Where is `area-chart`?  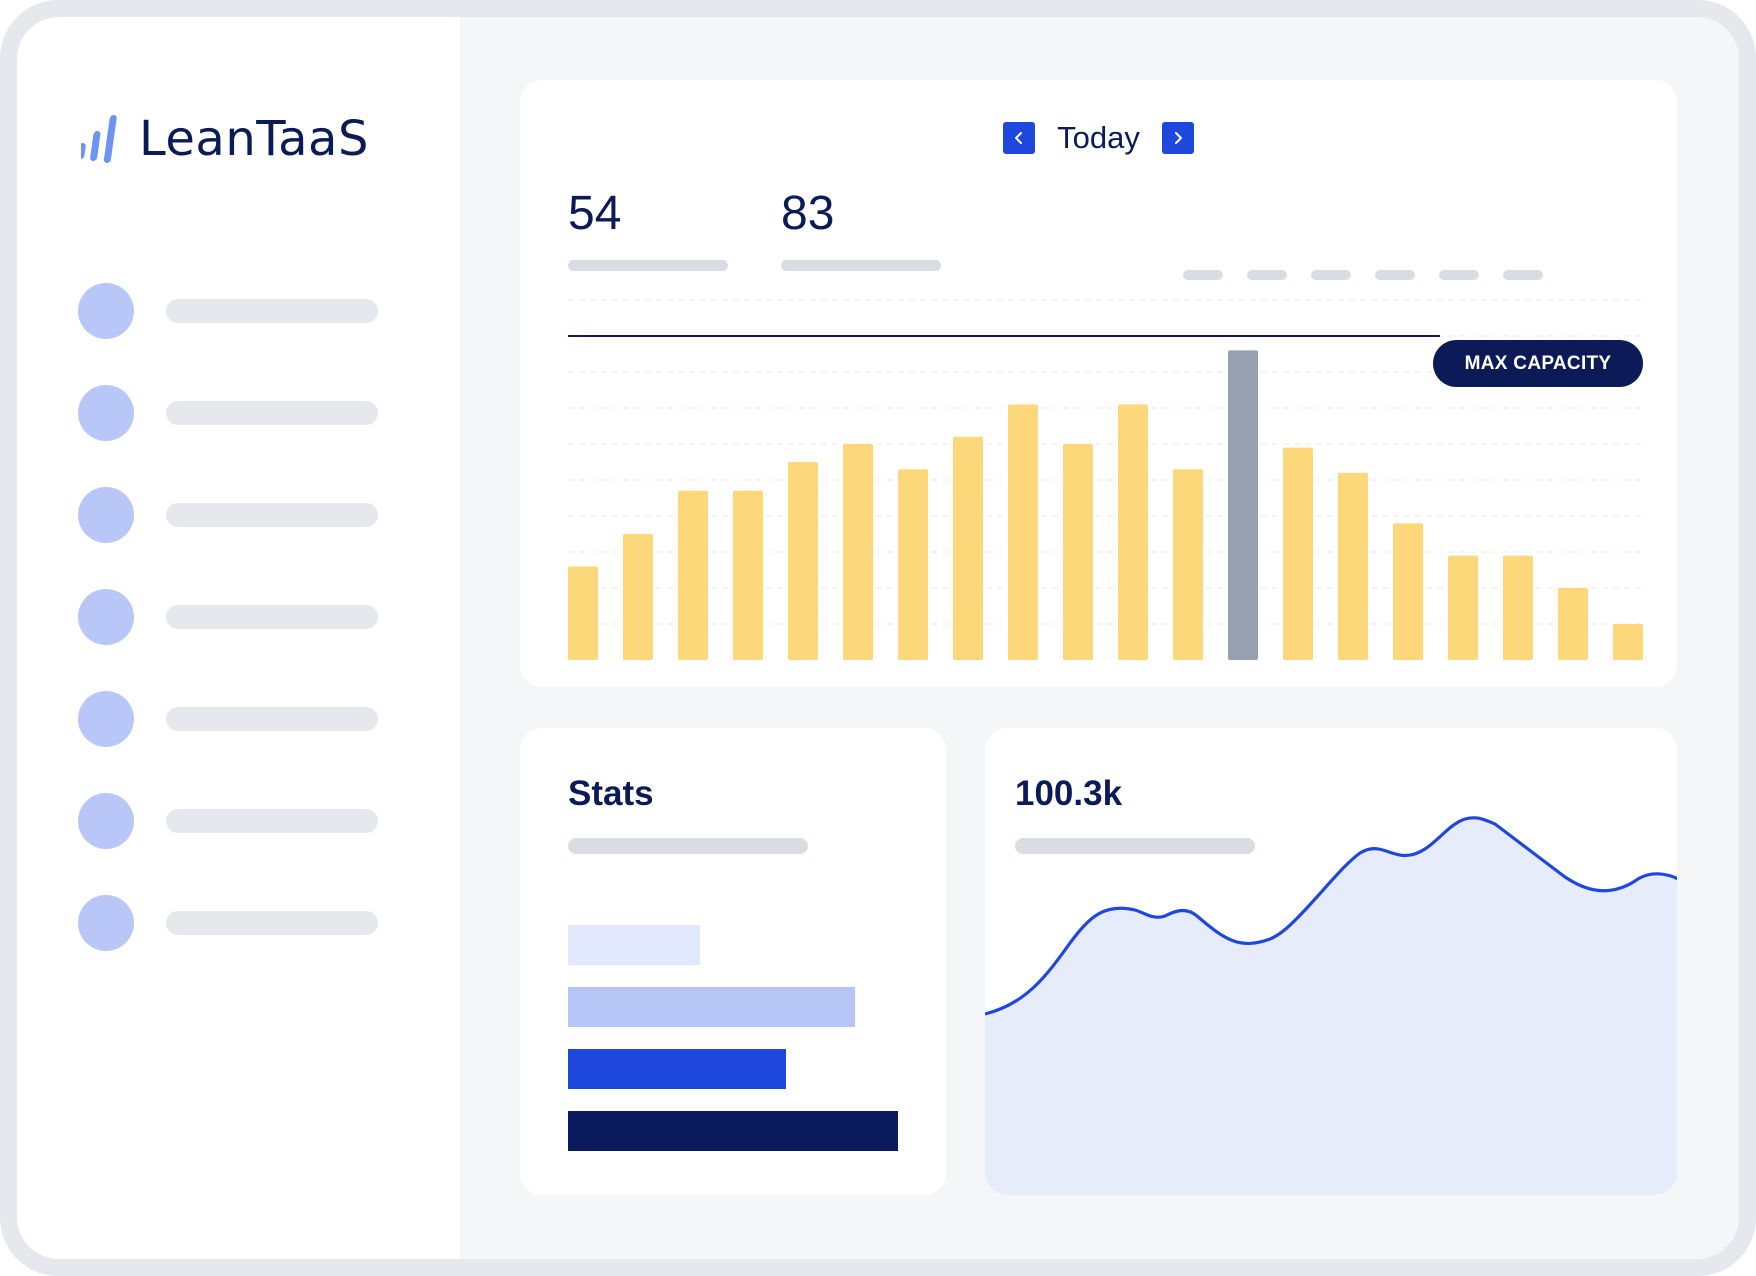 area-chart is located at coordinates (1331, 1005).